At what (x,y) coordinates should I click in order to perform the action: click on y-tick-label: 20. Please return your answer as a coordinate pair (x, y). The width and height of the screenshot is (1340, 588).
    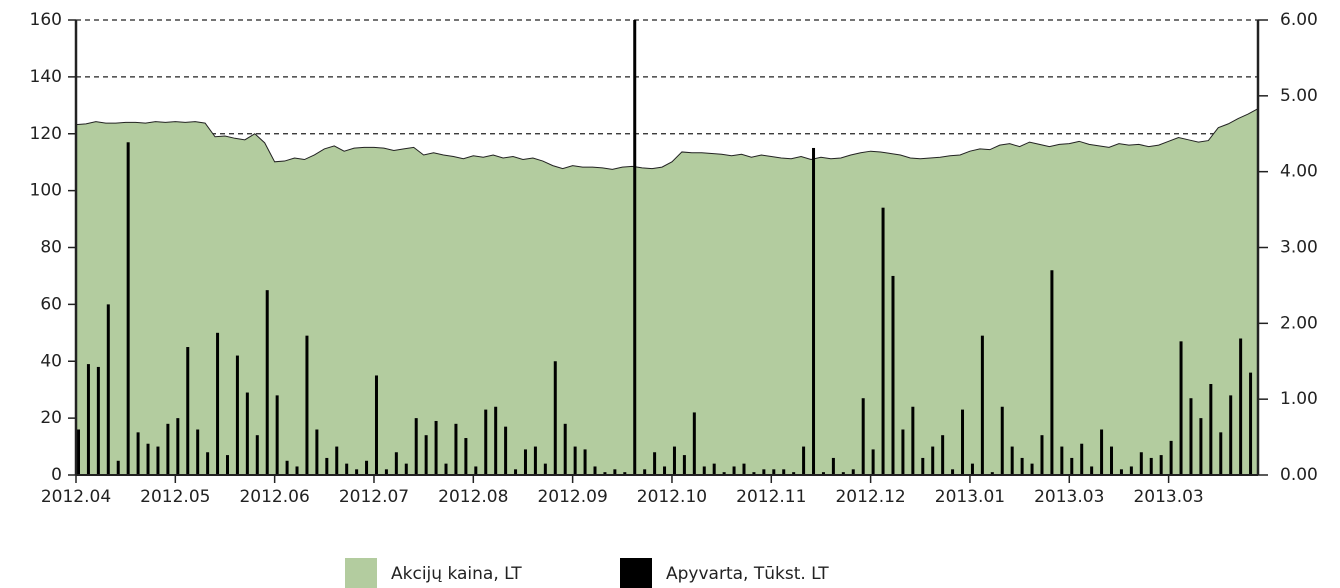
    Looking at the image, I should click on (51, 418).